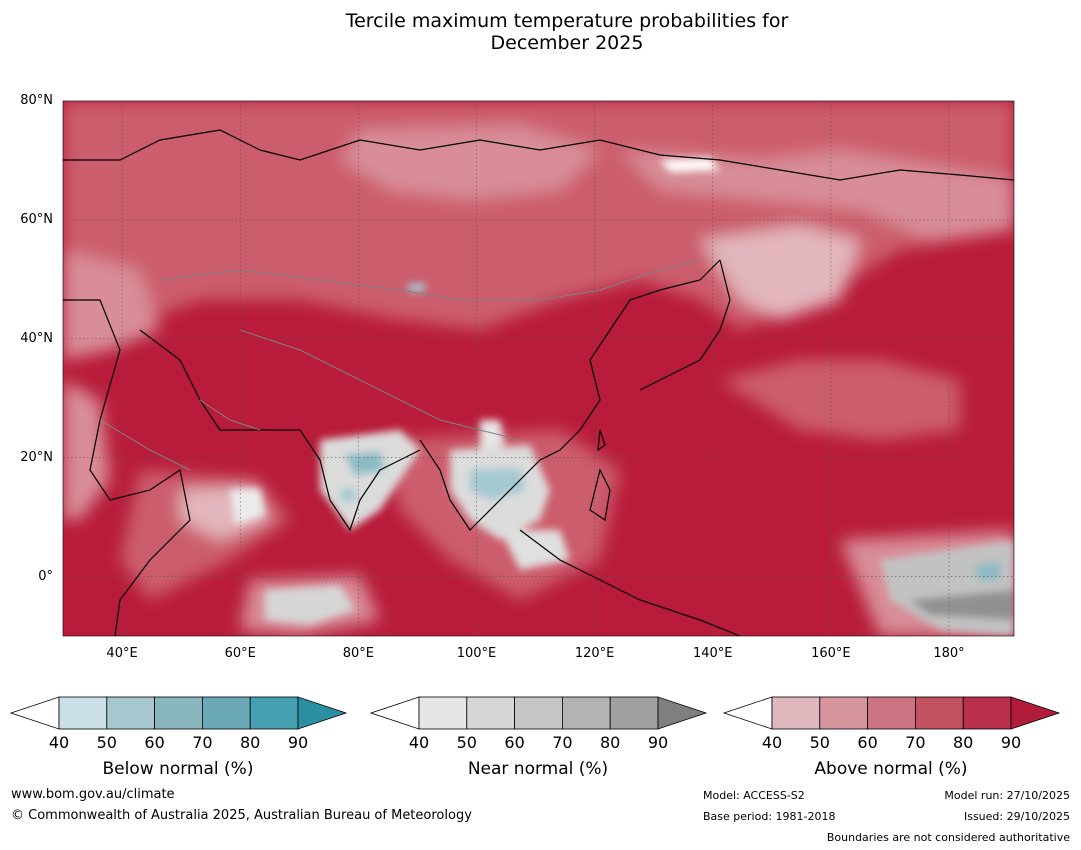 The width and height of the screenshot is (1081, 850). What do you see at coordinates (476, 653) in the screenshot?
I see `lon-label: 100°E` at bounding box center [476, 653].